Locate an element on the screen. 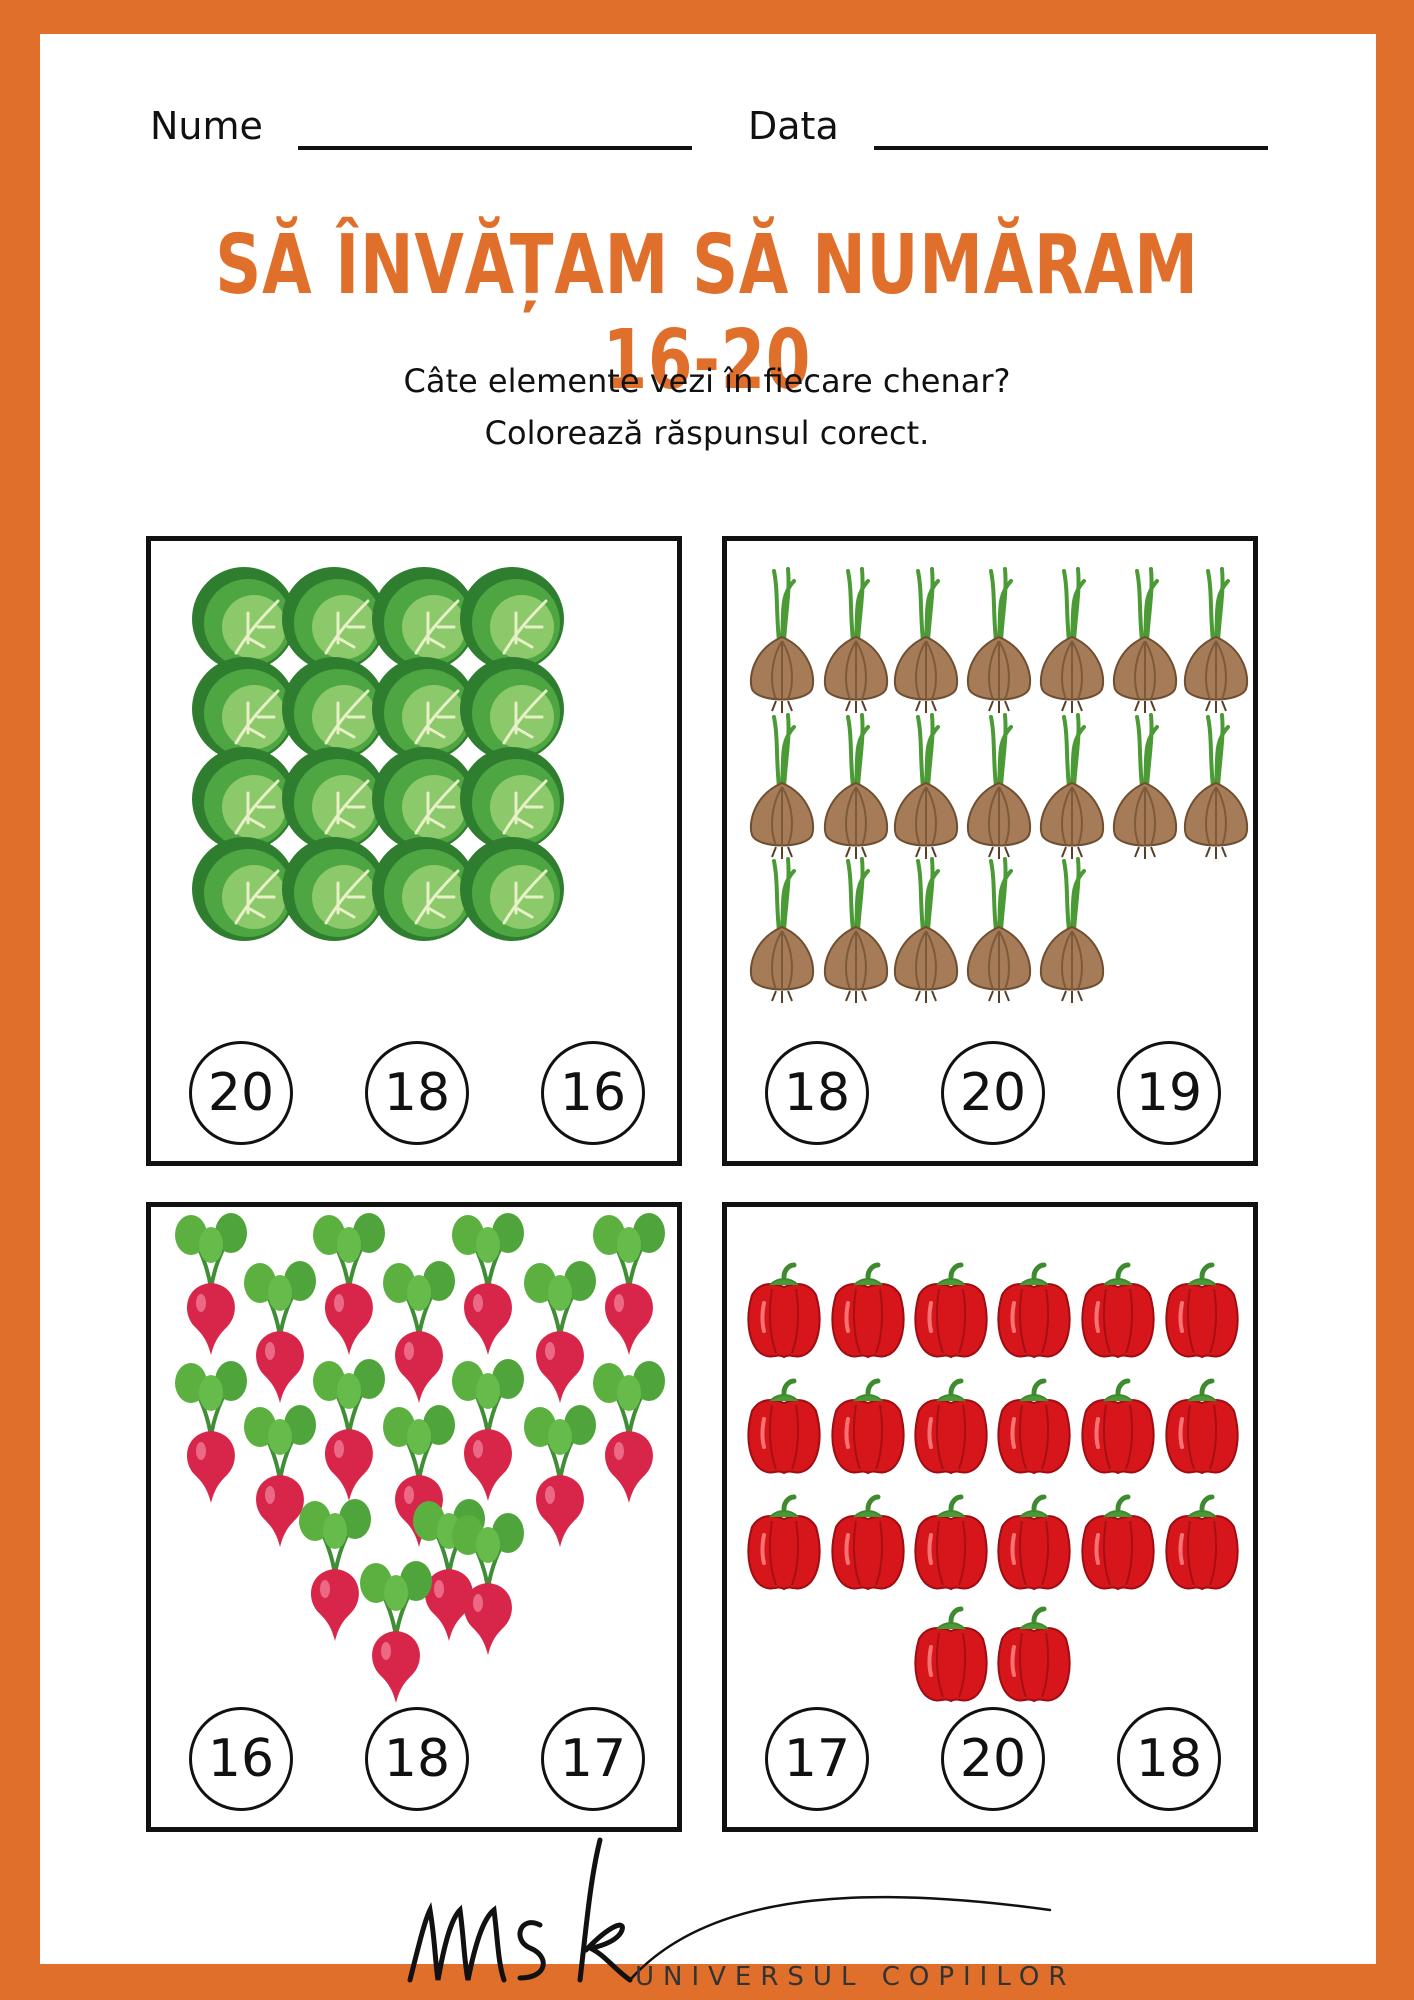  date-input-line is located at coordinates (1071, 148).